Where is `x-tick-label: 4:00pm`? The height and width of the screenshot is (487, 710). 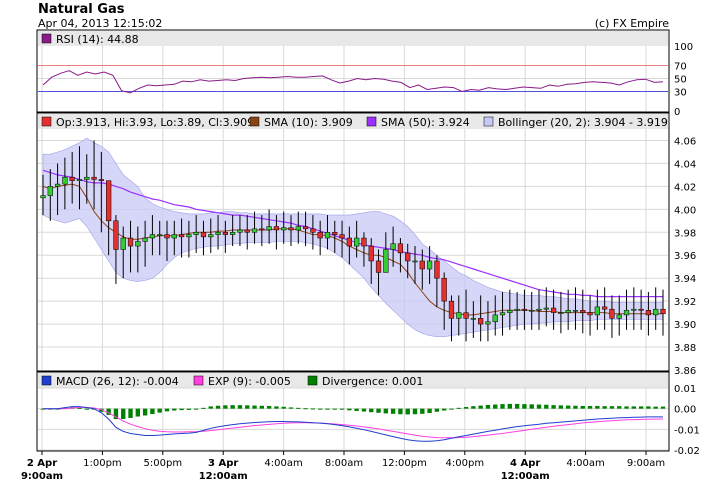 x-tick-label: 4:00pm is located at coordinates (465, 463).